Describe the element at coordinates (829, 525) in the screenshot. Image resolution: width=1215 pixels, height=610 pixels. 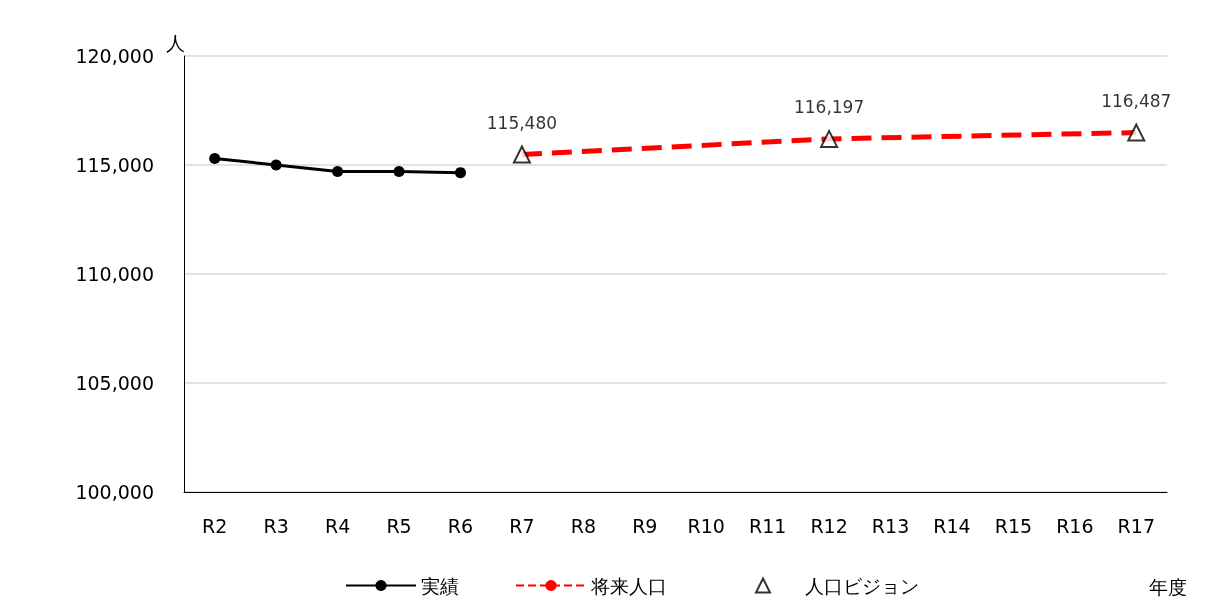
I see `x-tick-label: R12` at that location.